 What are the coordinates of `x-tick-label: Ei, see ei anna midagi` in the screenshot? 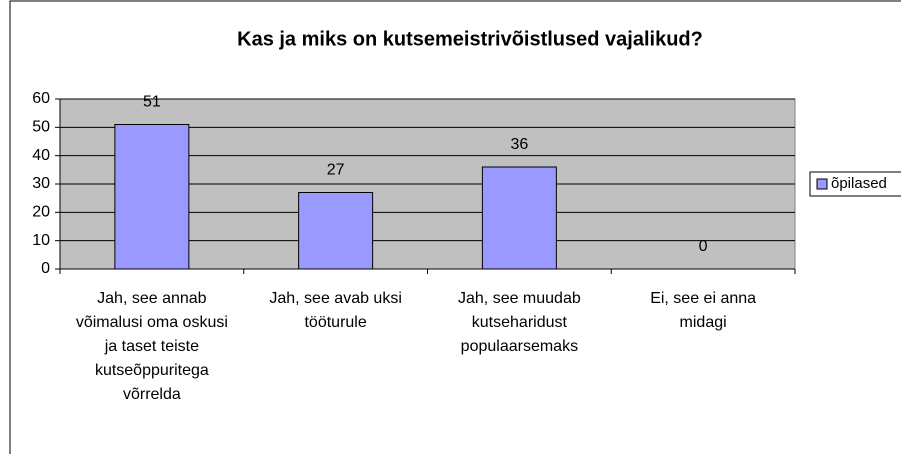 It's located at (703, 310).